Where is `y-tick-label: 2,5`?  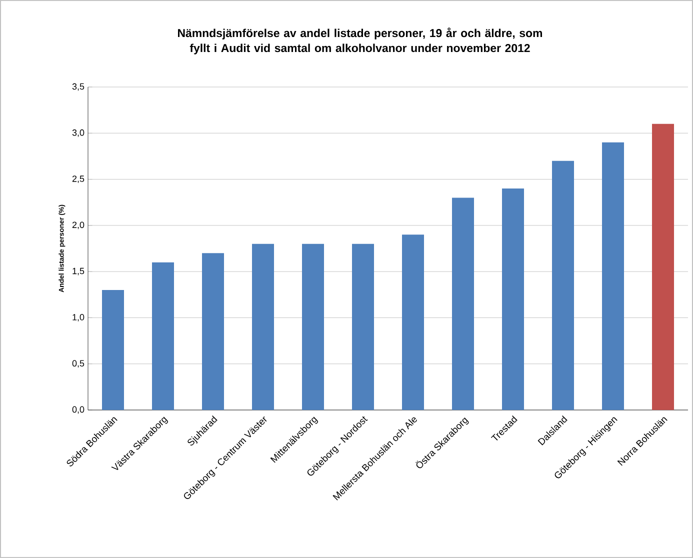 y-tick-label: 2,5 is located at coordinates (78, 179).